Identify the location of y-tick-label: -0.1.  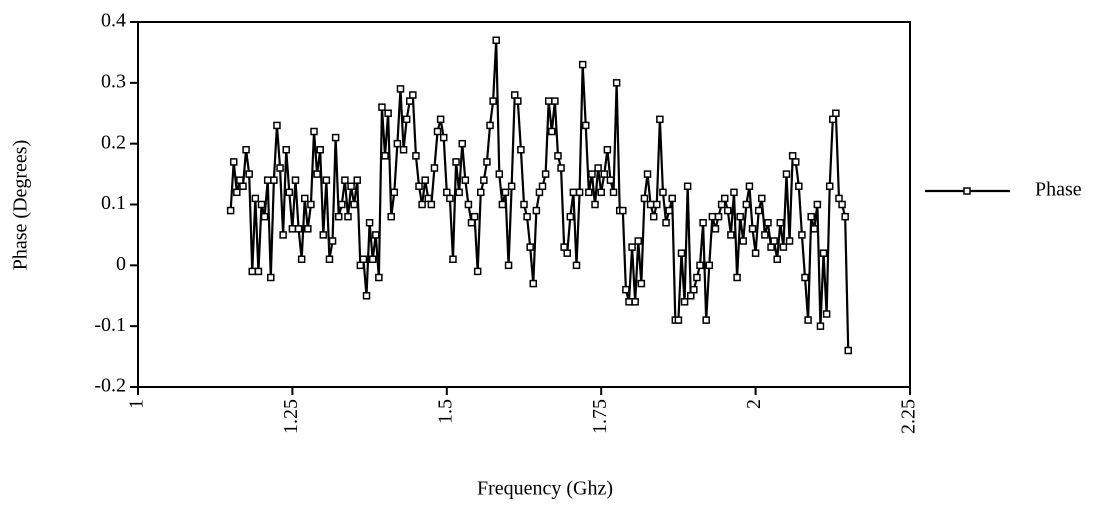
(110, 325).